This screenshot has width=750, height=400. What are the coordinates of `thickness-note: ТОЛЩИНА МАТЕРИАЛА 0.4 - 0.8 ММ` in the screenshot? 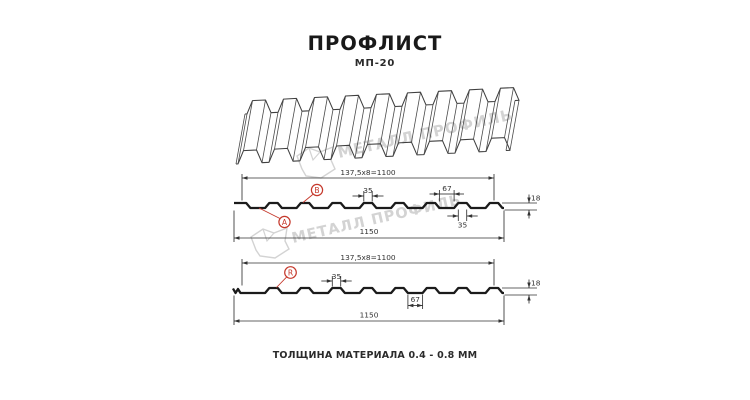 It's located at (375, 355).